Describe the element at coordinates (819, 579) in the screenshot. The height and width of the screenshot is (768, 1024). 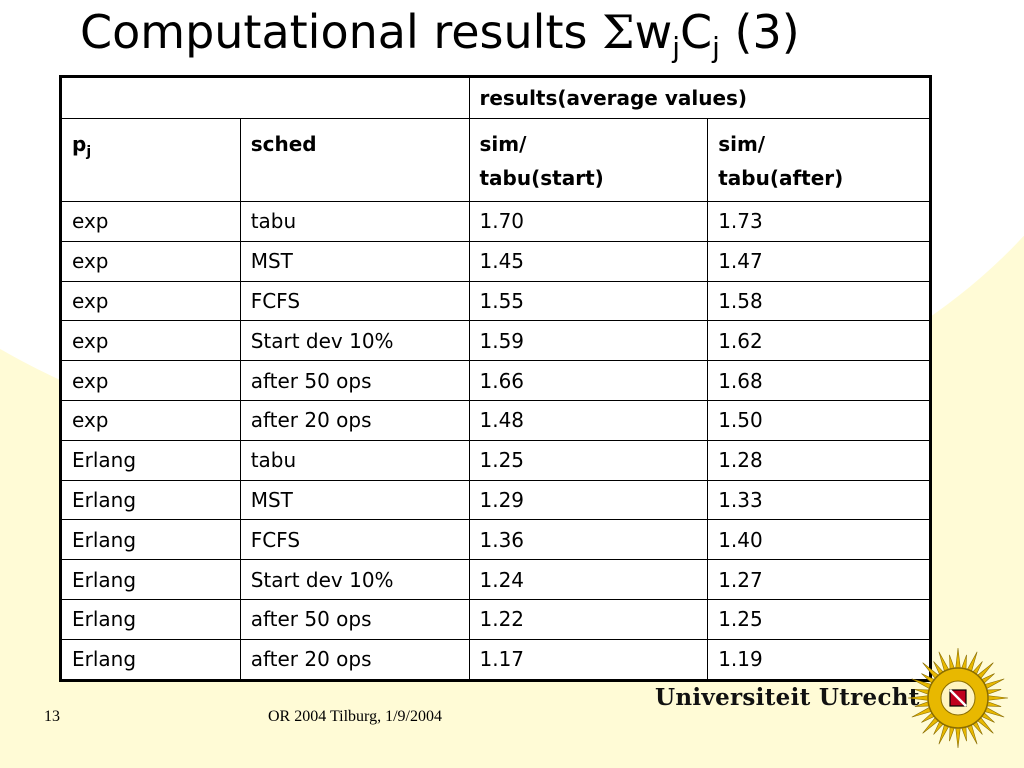
I see `sim-tabu-after-cell: 1.27` at that location.